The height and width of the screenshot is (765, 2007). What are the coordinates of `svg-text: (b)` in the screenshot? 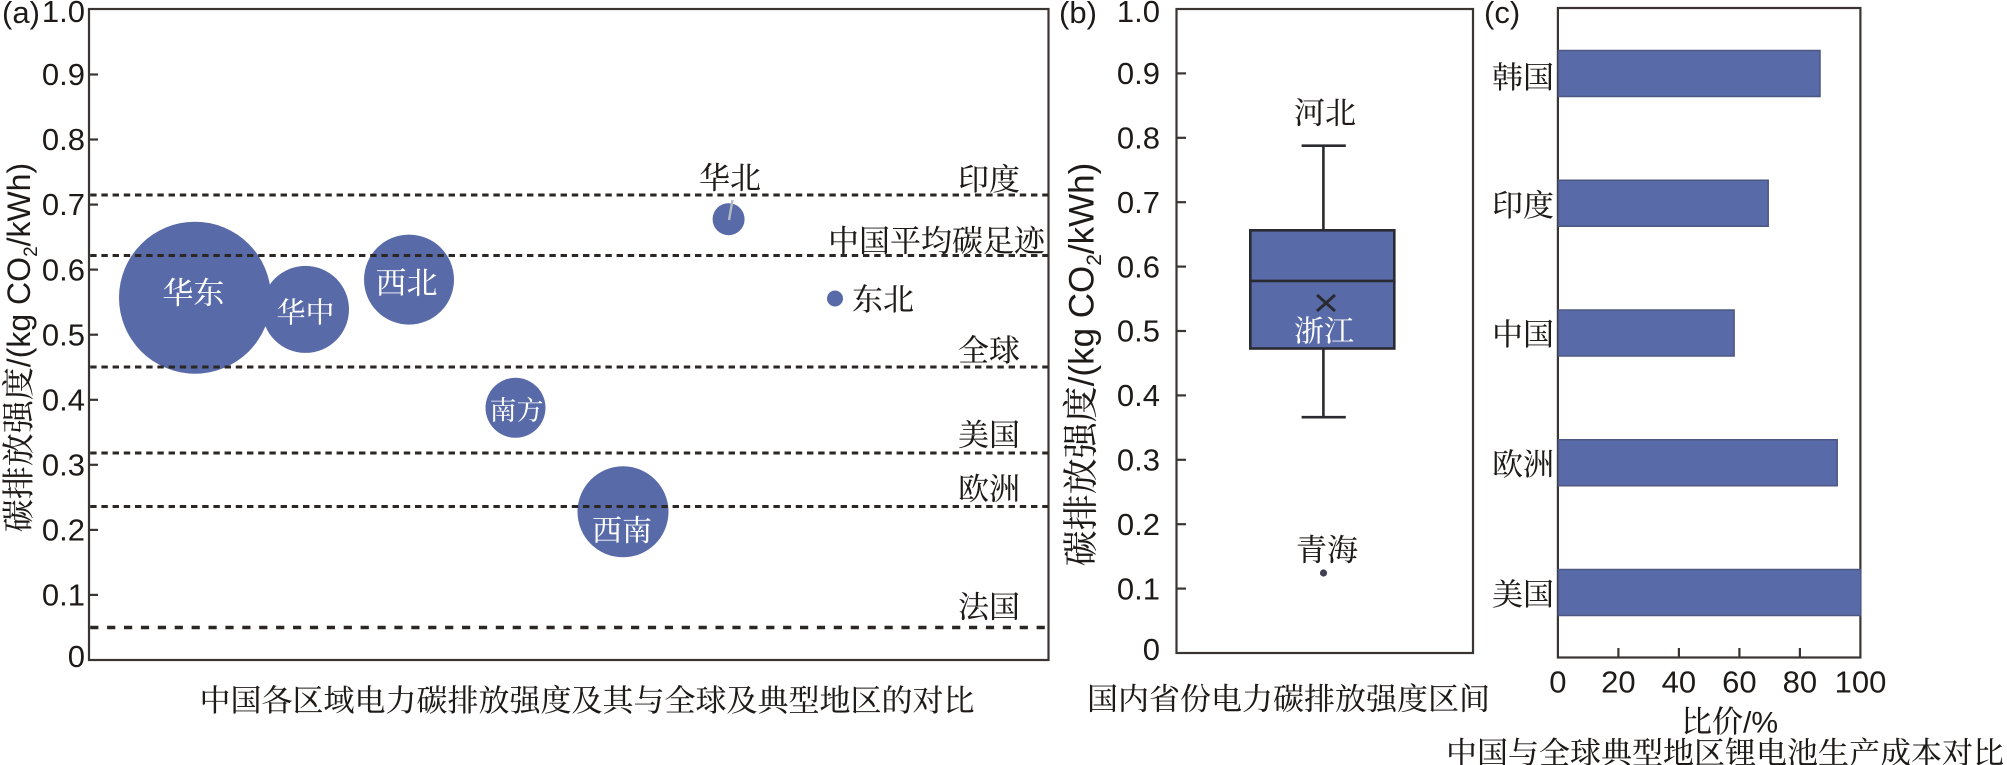 It's located at (1078, 15).